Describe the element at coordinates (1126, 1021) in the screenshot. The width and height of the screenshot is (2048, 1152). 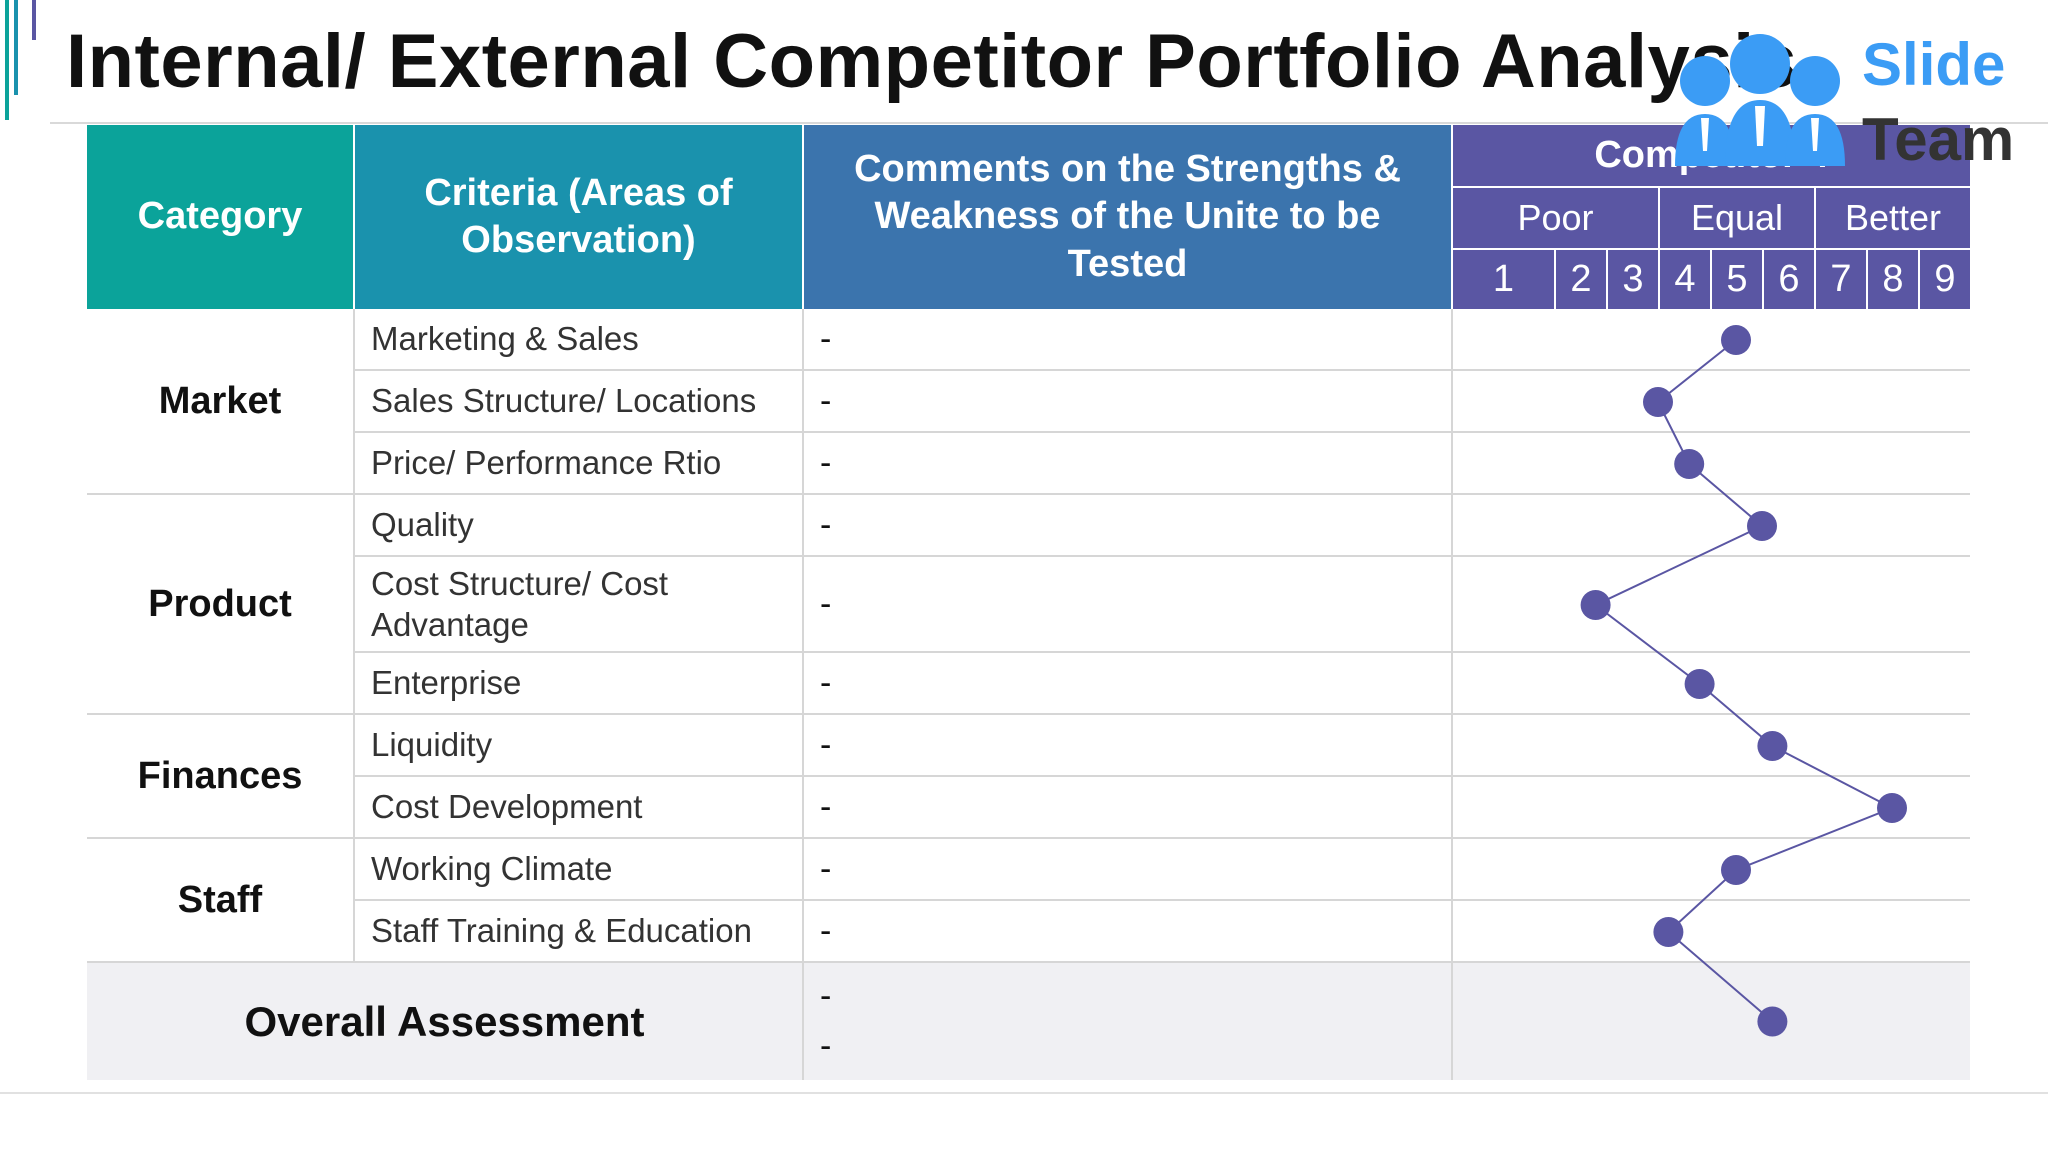
I see `overall-comment-cell: - -` at that location.